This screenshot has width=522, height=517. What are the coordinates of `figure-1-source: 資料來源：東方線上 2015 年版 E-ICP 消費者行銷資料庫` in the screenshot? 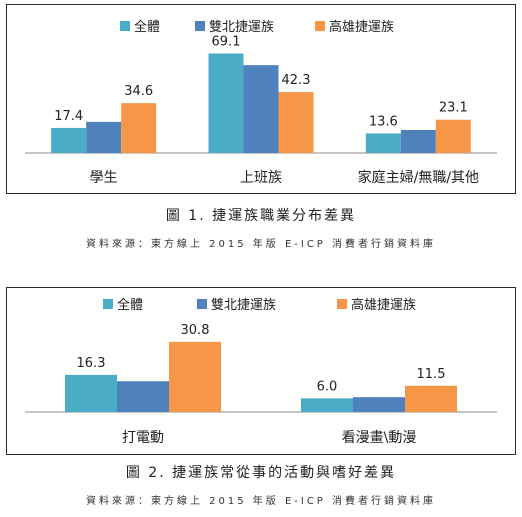 It's located at (261, 244).